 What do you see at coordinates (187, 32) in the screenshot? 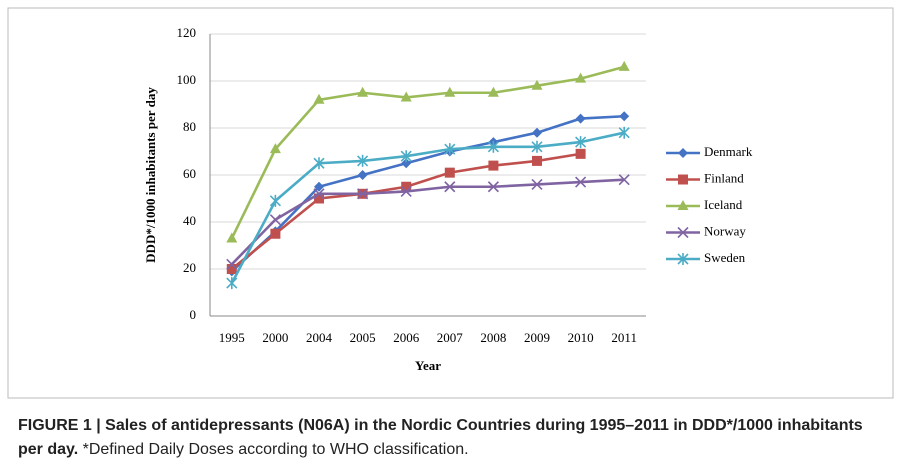
I see `y-tick-label: 120` at bounding box center [187, 32].